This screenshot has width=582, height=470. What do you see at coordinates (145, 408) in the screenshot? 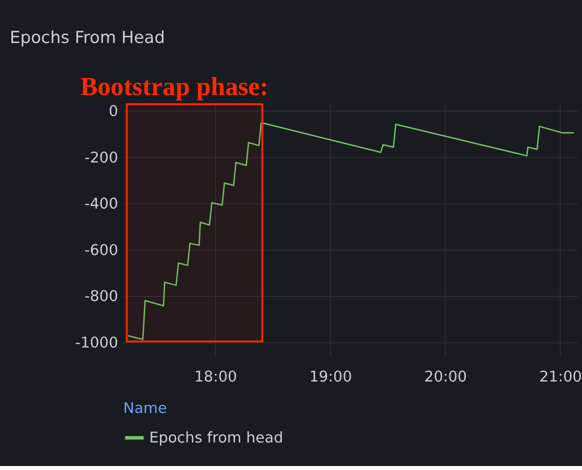
I see `legend-title: Name` at bounding box center [145, 408].